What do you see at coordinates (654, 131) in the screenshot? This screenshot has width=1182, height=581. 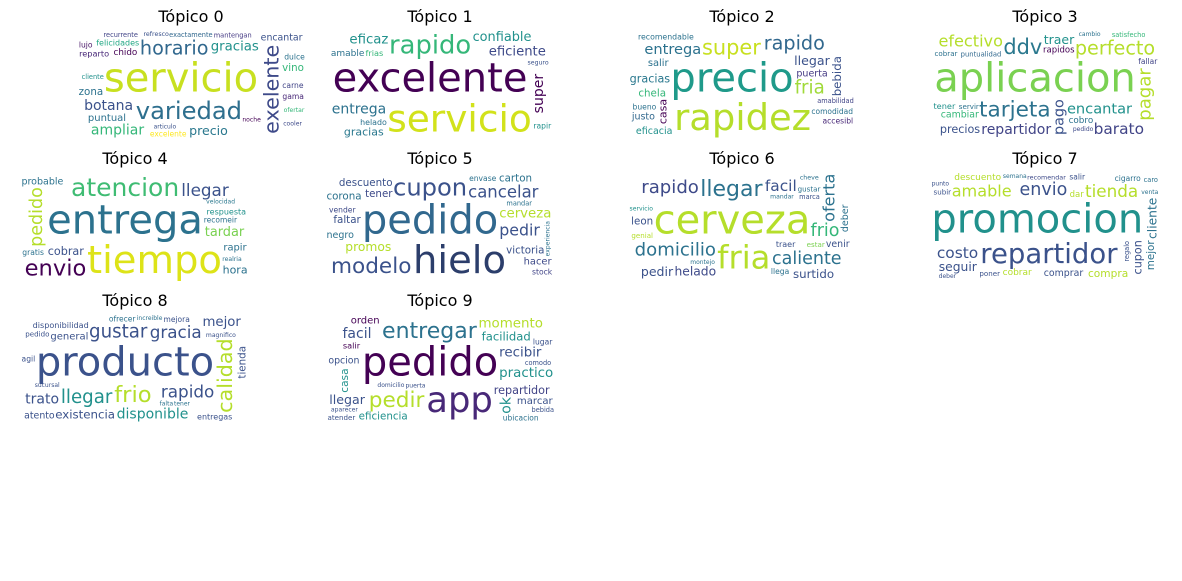 I see `cloud-word: eficacia` at bounding box center [654, 131].